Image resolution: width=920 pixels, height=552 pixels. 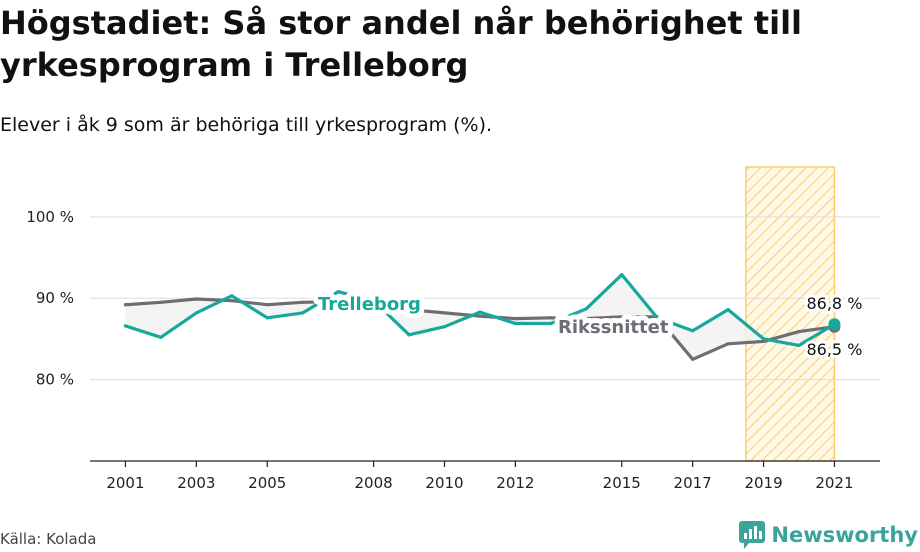 What do you see at coordinates (763, 483) in the screenshot?
I see `x-tick-label: 2019` at bounding box center [763, 483].